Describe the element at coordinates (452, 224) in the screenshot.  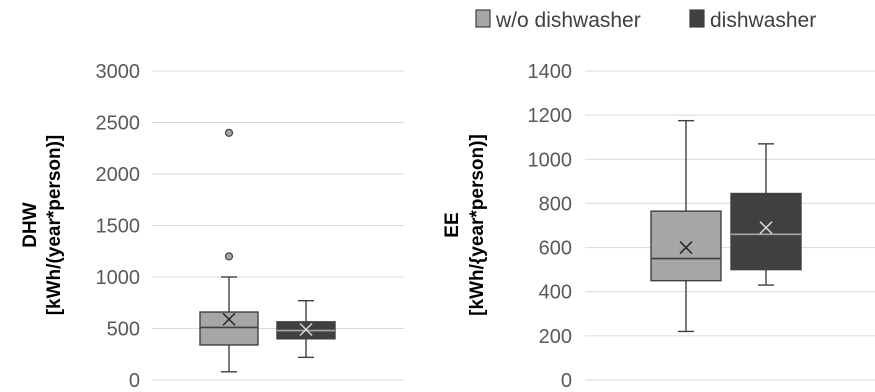
I see `y-axis-title: EE` at that location.